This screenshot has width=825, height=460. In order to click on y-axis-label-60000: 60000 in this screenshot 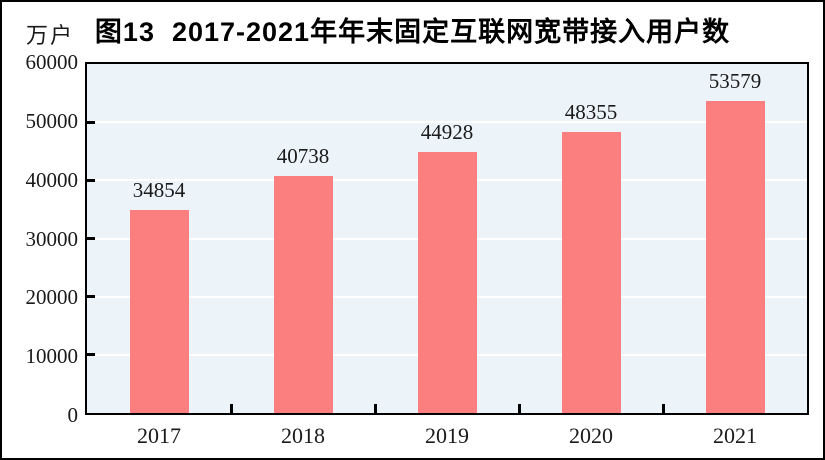, I will do `click(52, 62)`.